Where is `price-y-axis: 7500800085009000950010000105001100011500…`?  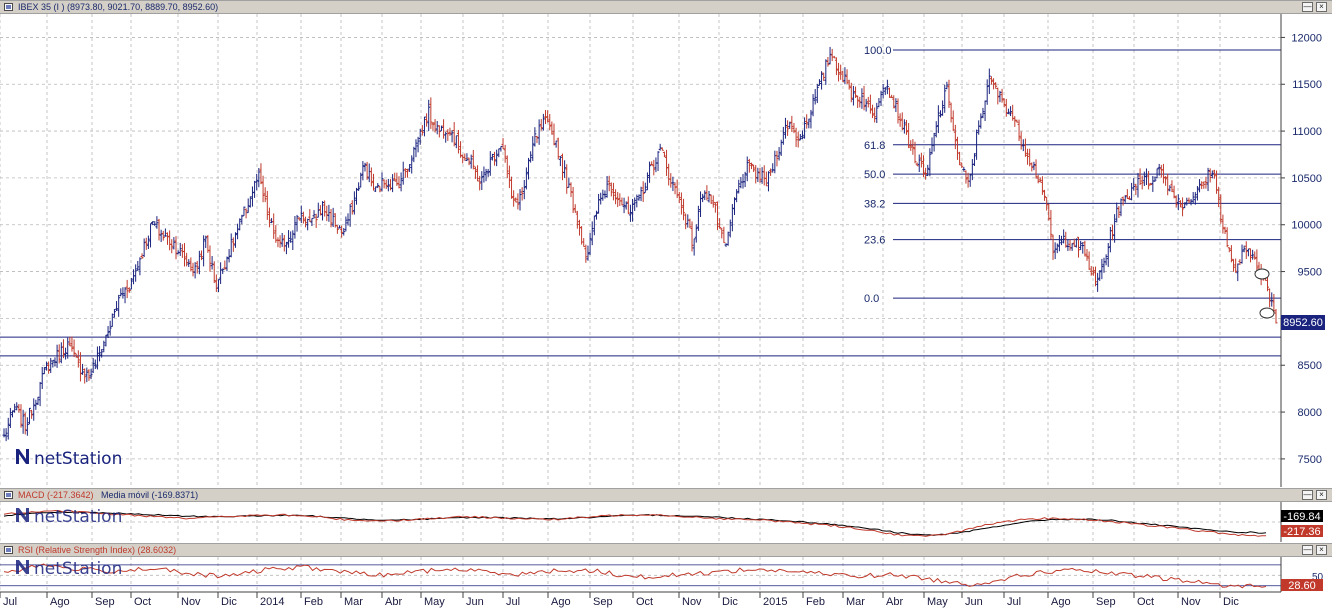
price-y-axis: 7500800085009000950010000105001100011500… is located at coordinates (1301, 249).